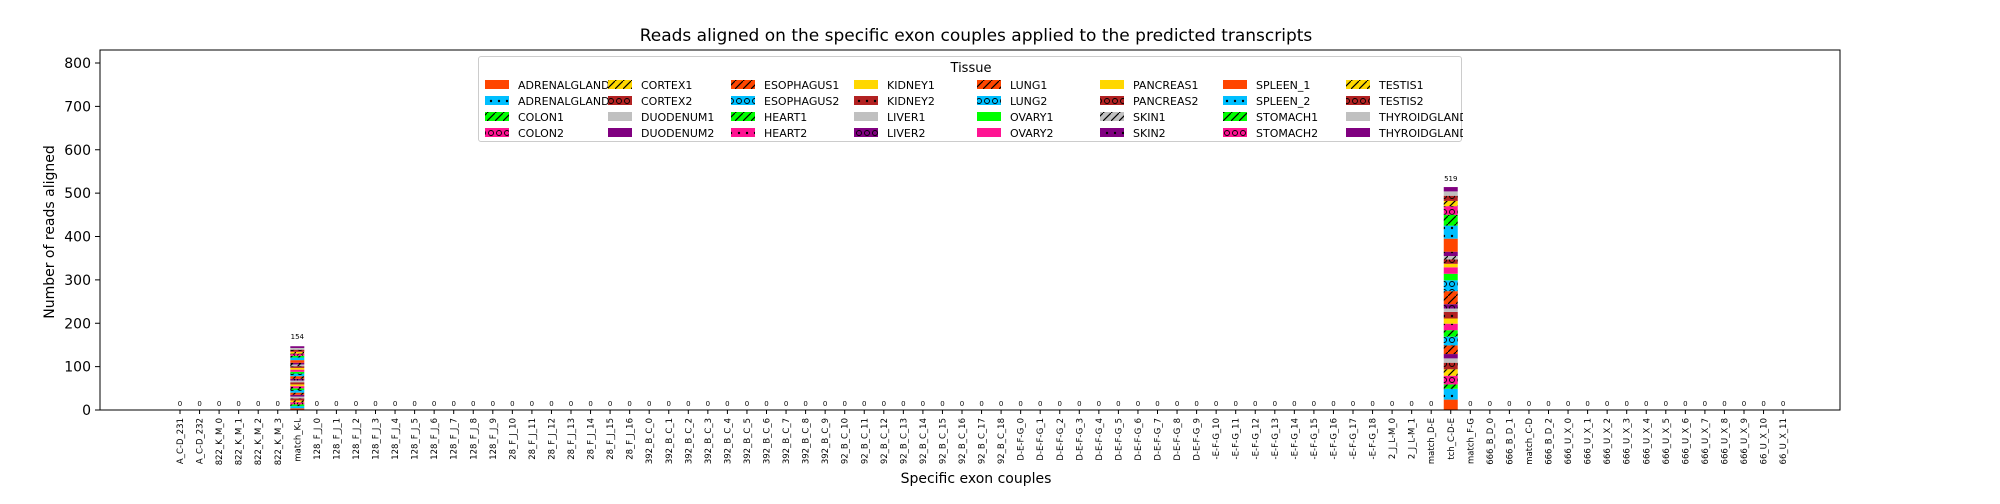 The height and width of the screenshot is (504, 2000). What do you see at coordinates (1550, 441) in the screenshot?
I see `x-tick-label: 666_B_D_2` at bounding box center [1550, 441].